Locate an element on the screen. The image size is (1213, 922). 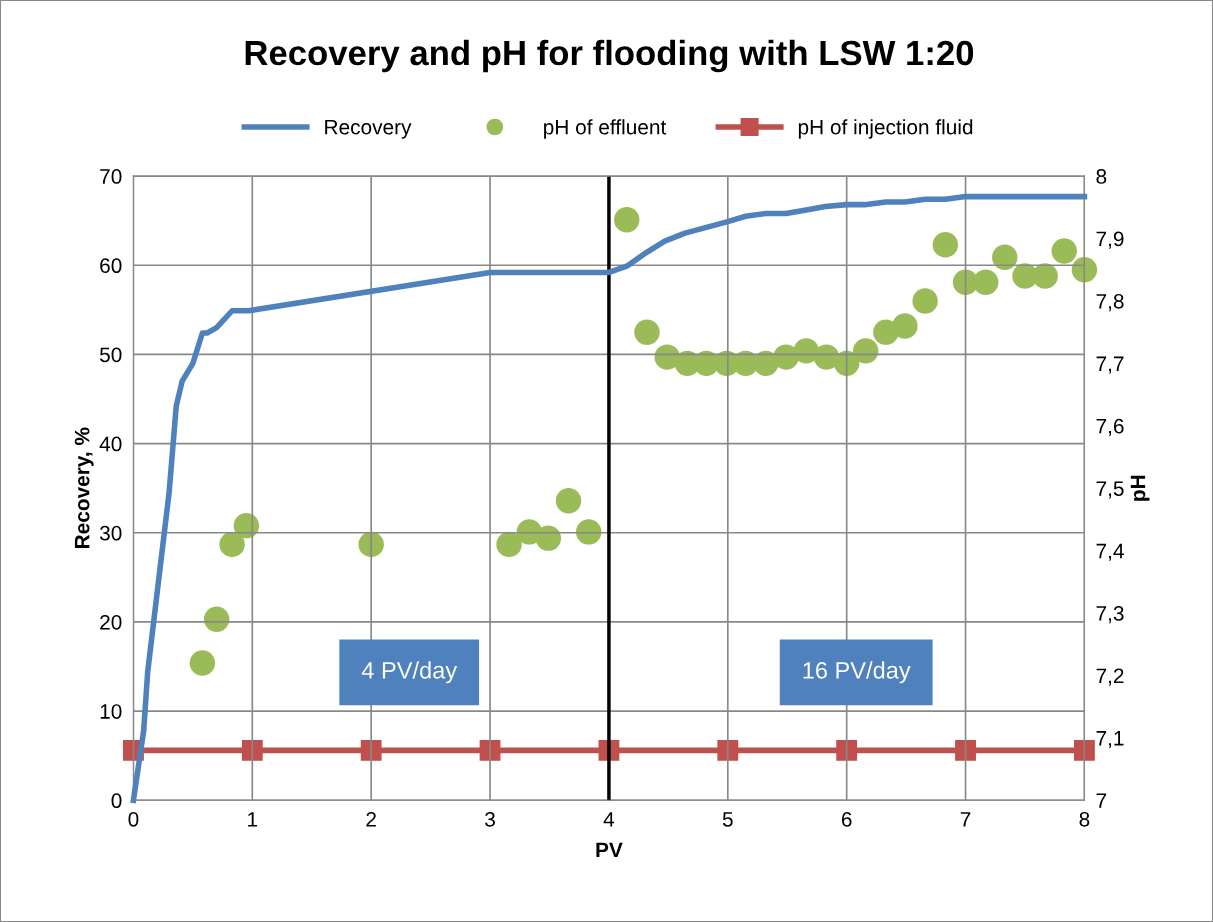
x-tick-label: 2 is located at coordinates (371, 819).